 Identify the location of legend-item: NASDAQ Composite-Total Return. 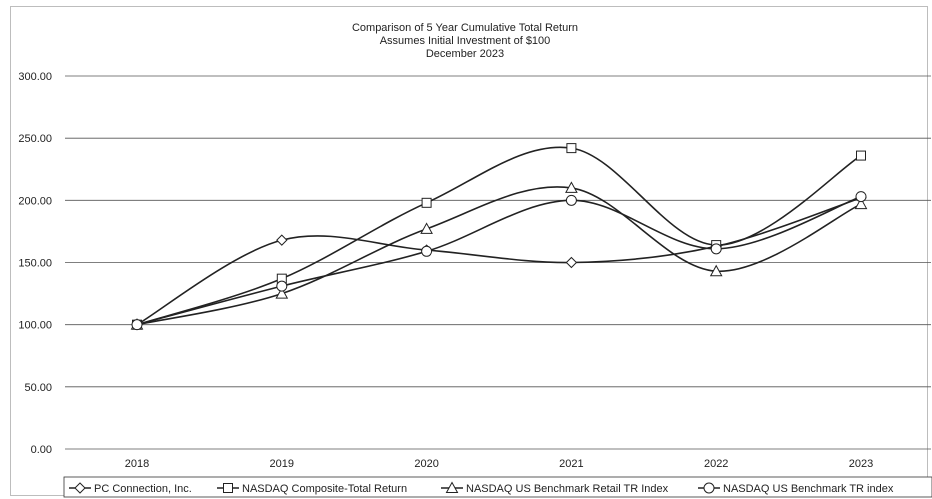
(312, 489).